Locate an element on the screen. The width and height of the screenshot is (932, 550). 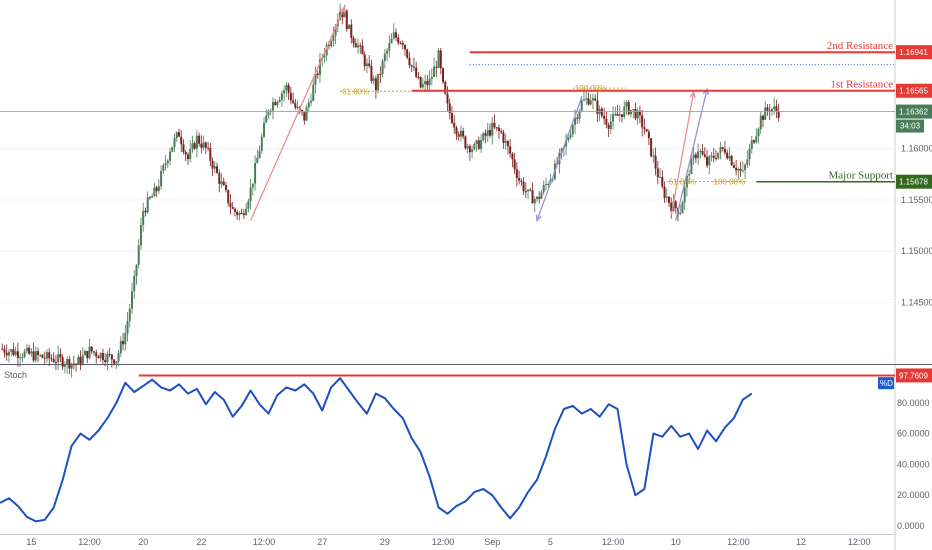
stoch-axis: 80.0000 60.0000 40.0000 20.0000 0.0000 is located at coordinates (913, 464).